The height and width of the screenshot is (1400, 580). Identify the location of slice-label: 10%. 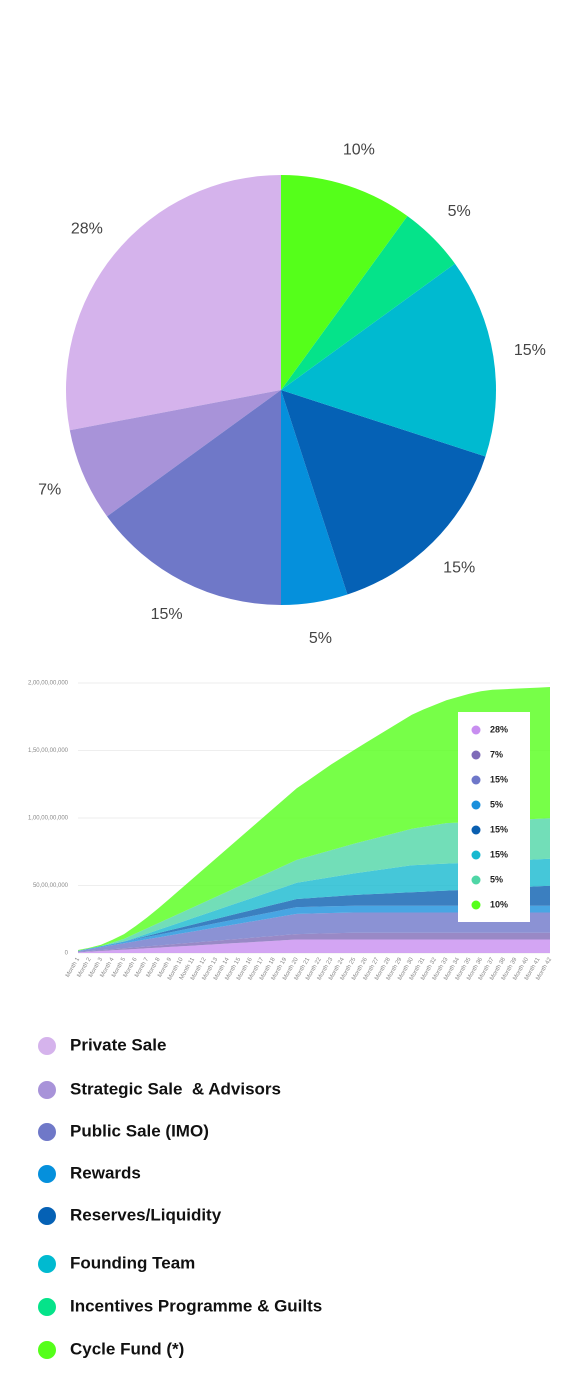
(359, 150).